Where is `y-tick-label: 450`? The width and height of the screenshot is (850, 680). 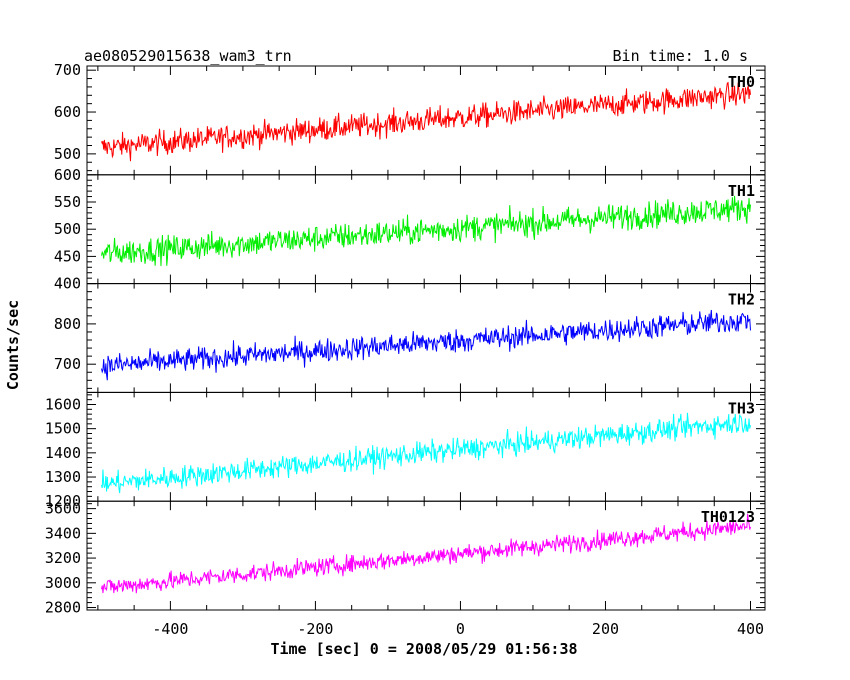 y-tick-label: 450 is located at coordinates (67, 256).